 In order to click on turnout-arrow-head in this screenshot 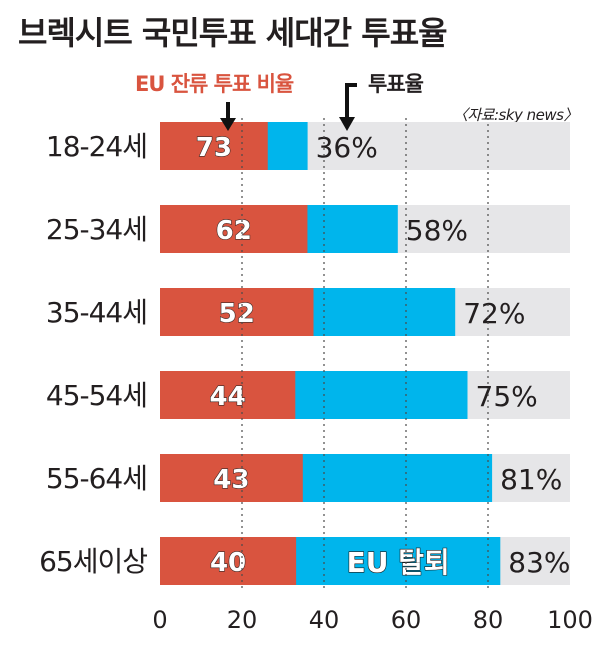, I will do `click(347, 124)`.